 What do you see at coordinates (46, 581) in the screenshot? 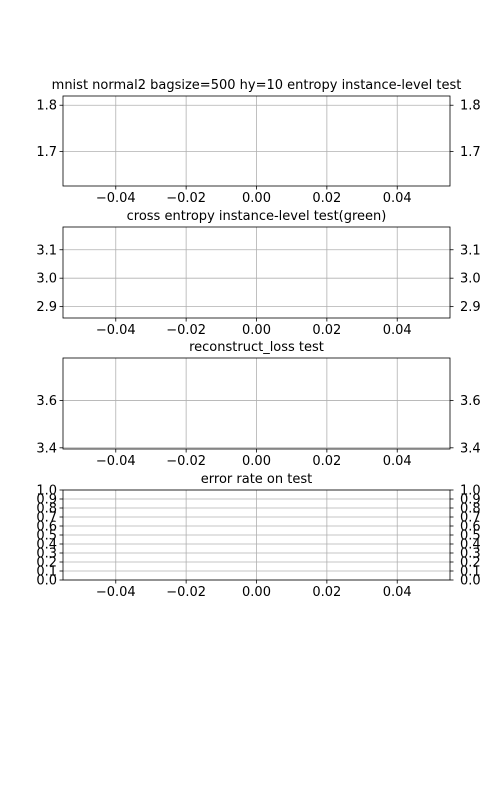
I see `y-tick-label-left: 0.0` at bounding box center [46, 581].